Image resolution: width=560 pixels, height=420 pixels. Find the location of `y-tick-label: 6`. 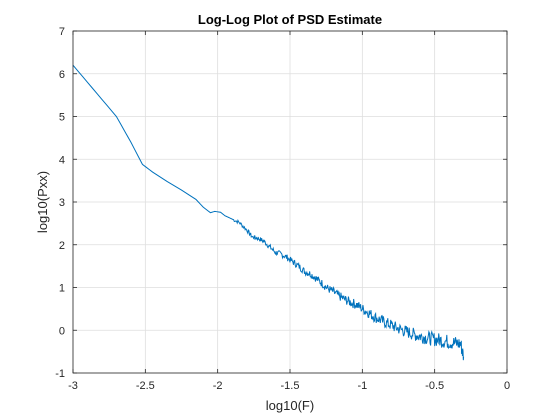

y-tick-label: 6 is located at coordinates (62, 75).